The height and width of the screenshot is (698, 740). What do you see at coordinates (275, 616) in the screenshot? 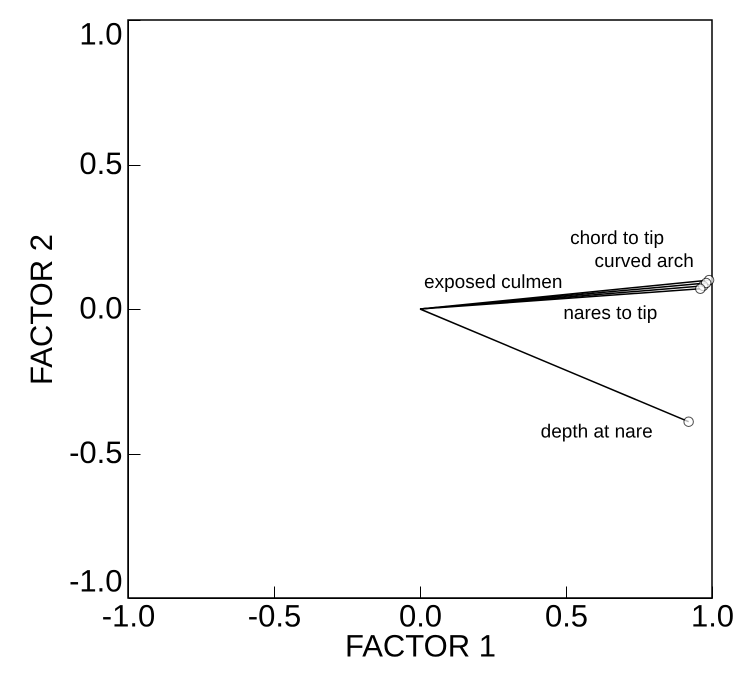
I see `x-tick-label: -0.5` at bounding box center [275, 616].